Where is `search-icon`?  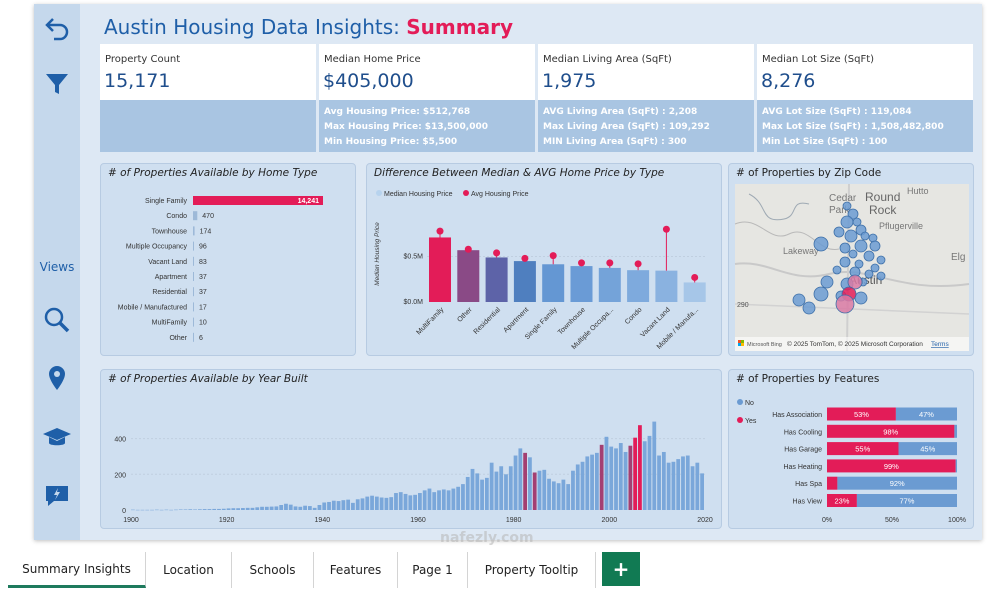
search-icon is located at coordinates (57, 320).